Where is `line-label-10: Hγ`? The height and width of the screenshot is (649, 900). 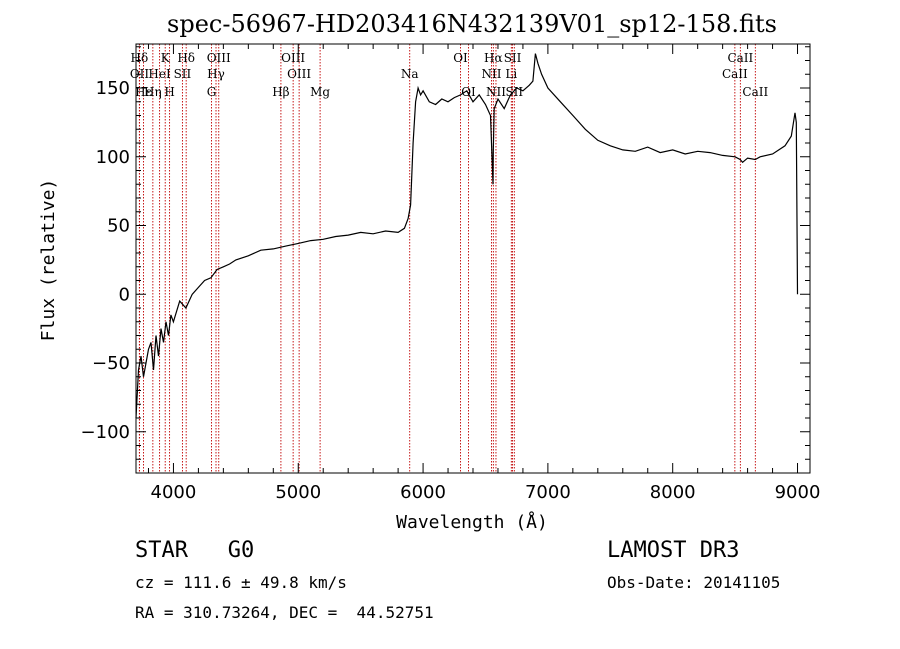 line-label-10: Hγ is located at coordinates (216, 74).